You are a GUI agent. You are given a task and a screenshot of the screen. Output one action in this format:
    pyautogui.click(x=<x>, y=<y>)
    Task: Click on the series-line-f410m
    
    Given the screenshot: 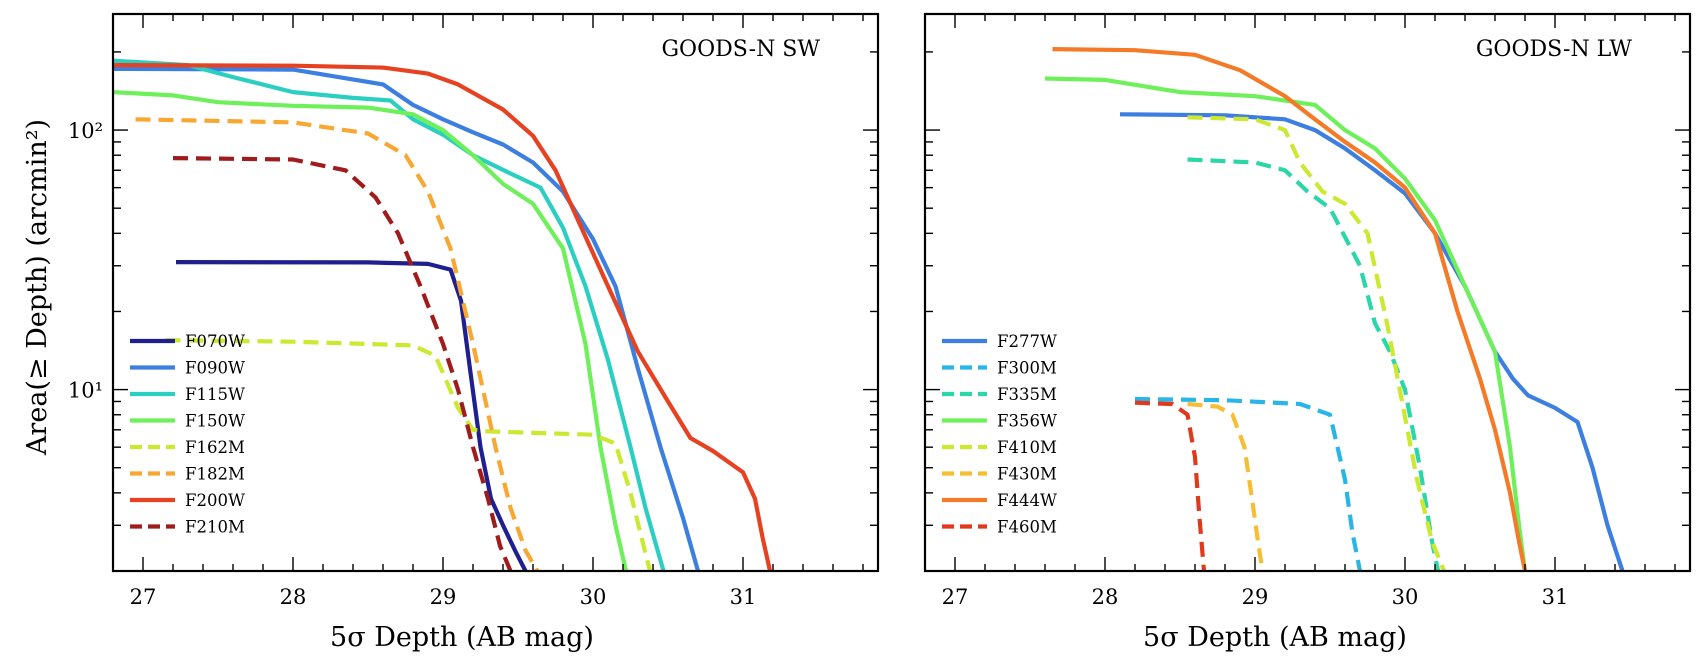 What is the action you would take?
    pyautogui.click(x=1316, y=343)
    